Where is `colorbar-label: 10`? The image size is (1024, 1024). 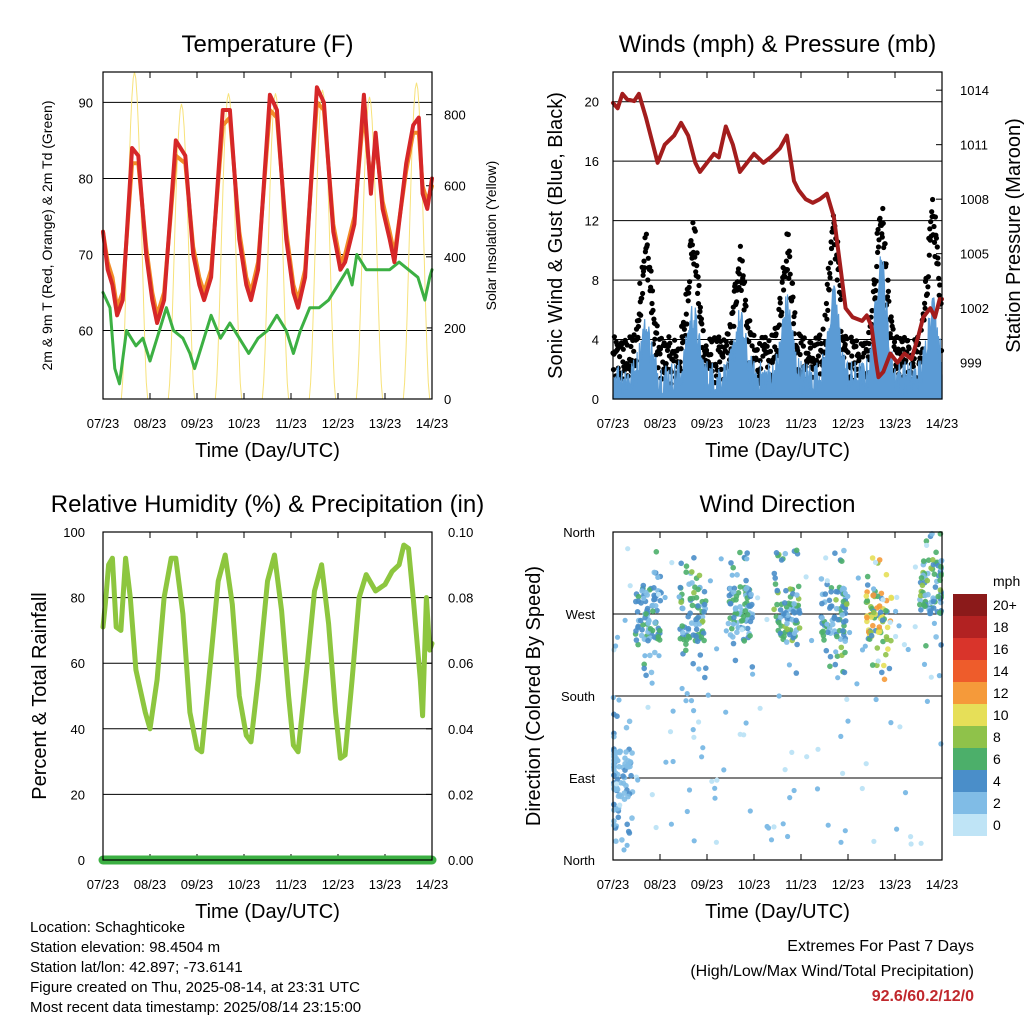
colorbar-label: 10 is located at coordinates (1001, 715).